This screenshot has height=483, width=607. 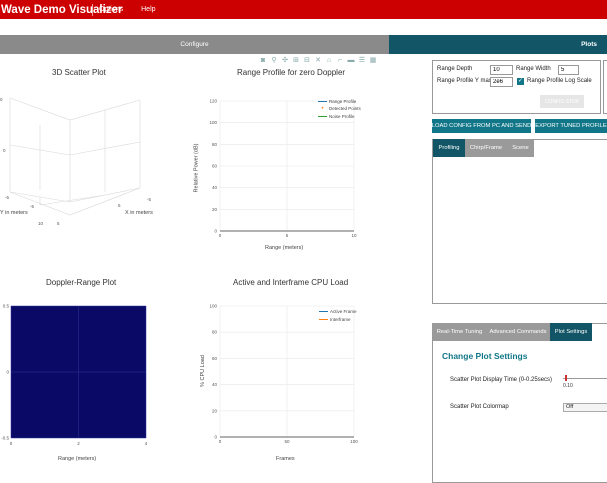 I want to click on hover-closest-icon: ▬, so click(x=351, y=60).